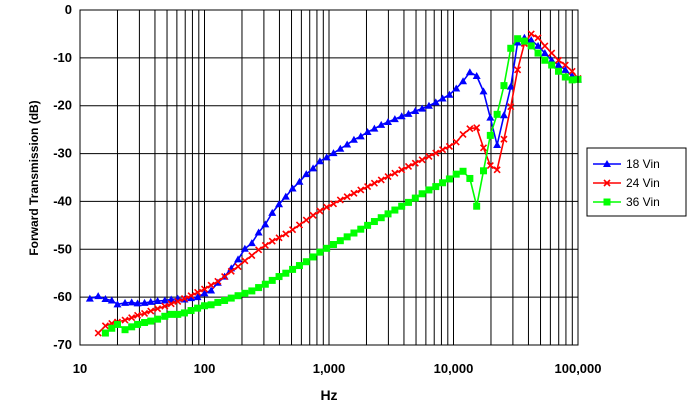 The image size is (691, 408). Describe the element at coordinates (68, 9) in the screenshot. I see `y-tick-label: 0` at that location.